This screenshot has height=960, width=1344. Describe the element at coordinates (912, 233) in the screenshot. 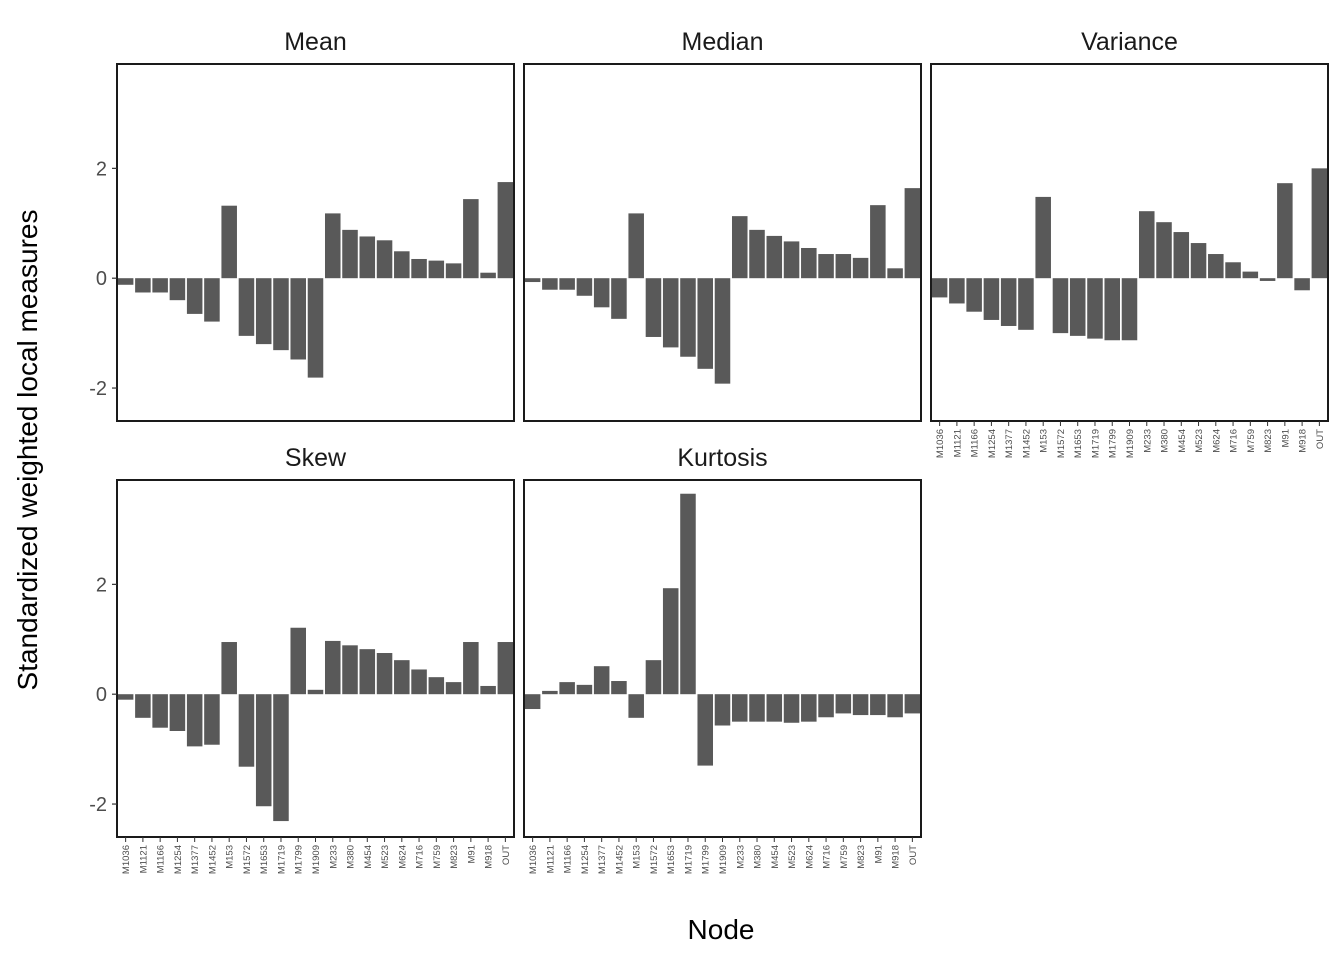

I see `bar-OUT` at that location.